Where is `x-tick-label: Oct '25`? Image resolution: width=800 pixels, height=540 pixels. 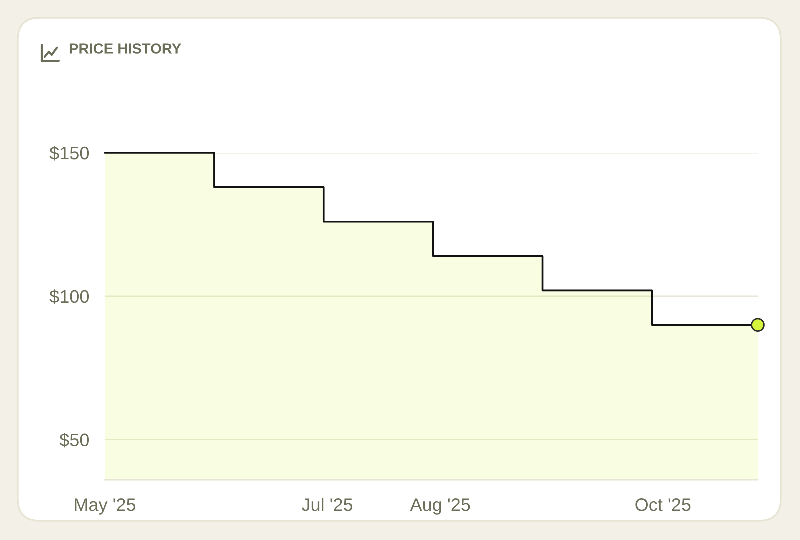
x-tick-label: Oct '25 is located at coordinates (663, 505).